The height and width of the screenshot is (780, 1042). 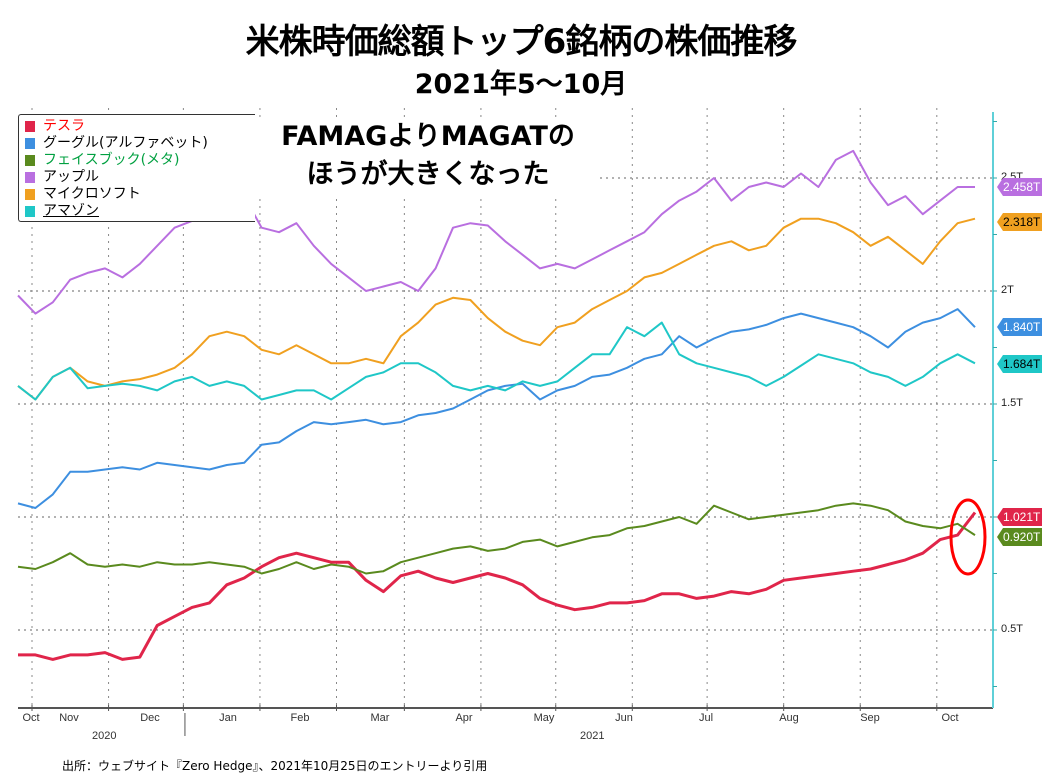 I want to click on legend-item: アマゾン, so click(x=62, y=211).